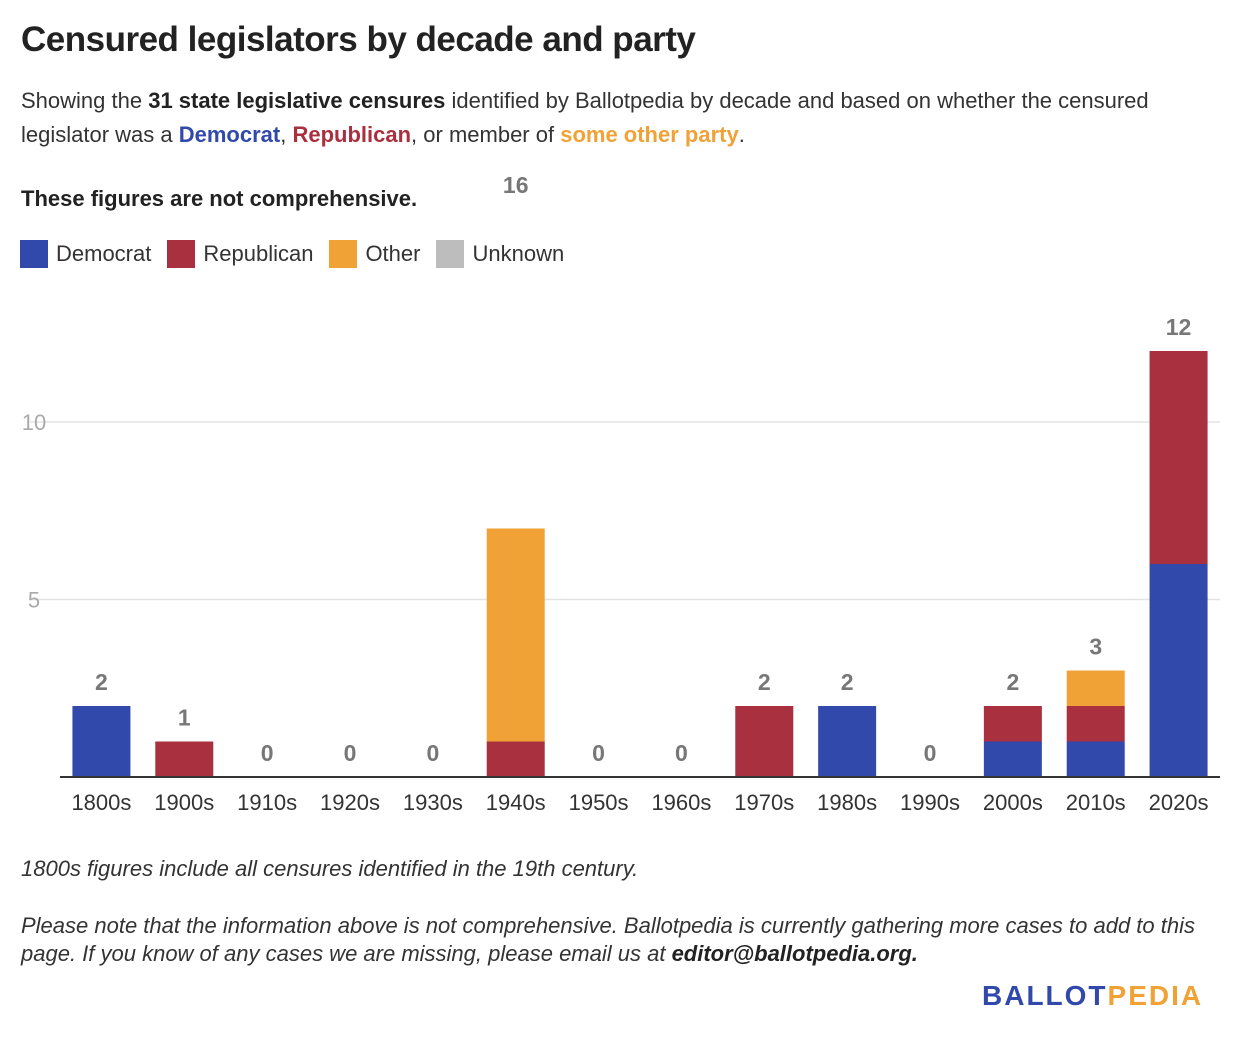 This screenshot has width=1240, height=1040. I want to click on data-label: 12, so click(1179, 327).